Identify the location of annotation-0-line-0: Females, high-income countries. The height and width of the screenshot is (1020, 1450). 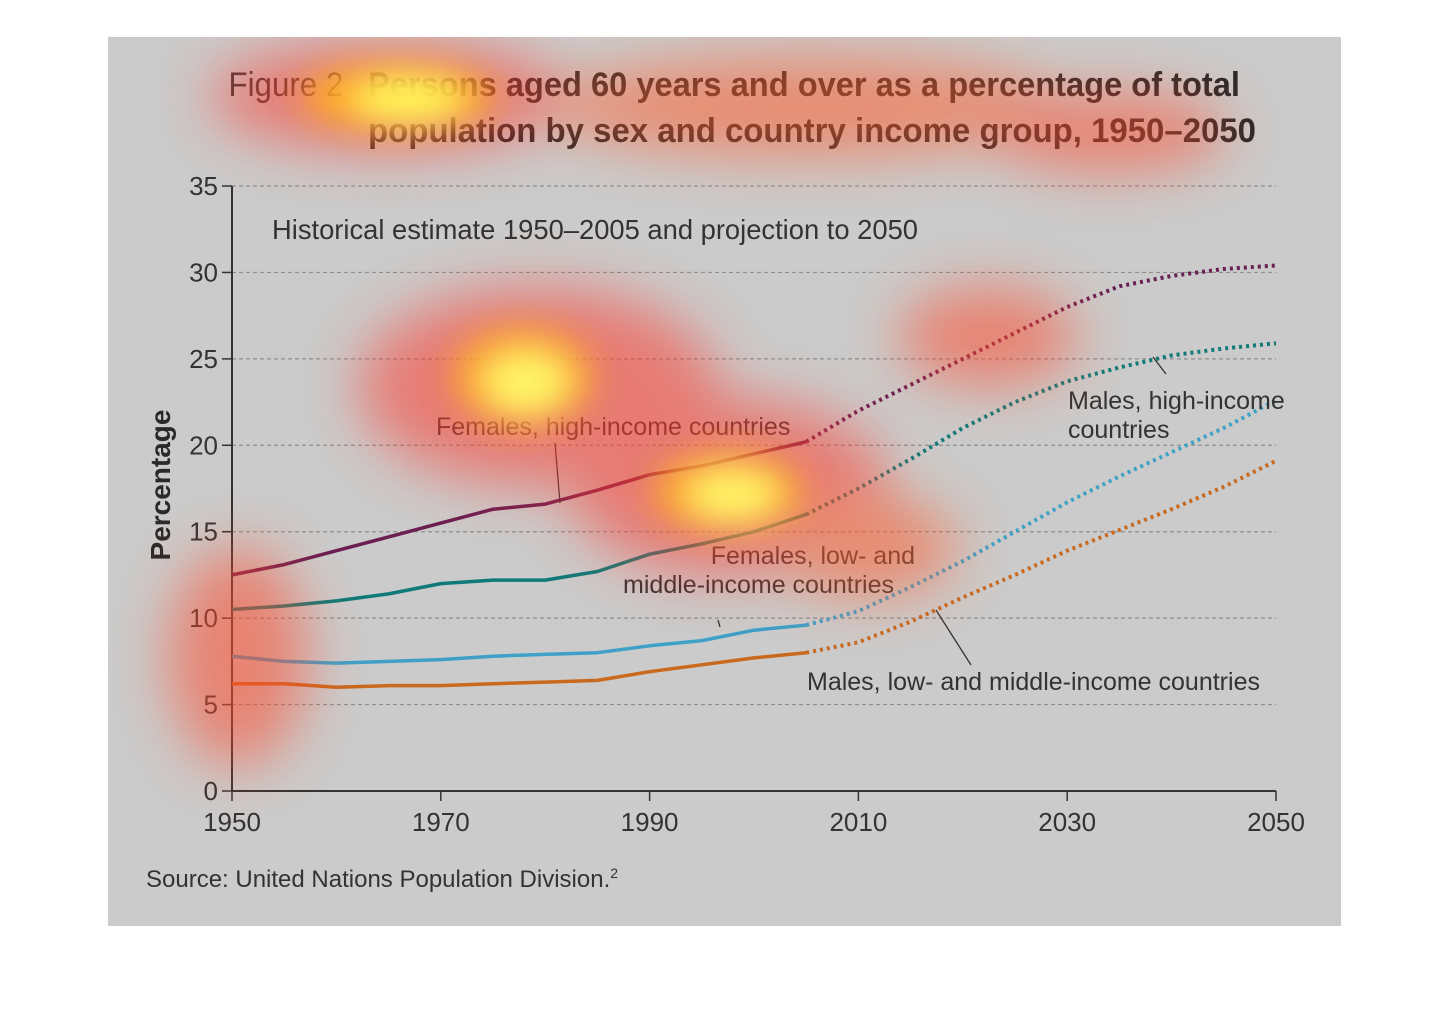
(613, 427).